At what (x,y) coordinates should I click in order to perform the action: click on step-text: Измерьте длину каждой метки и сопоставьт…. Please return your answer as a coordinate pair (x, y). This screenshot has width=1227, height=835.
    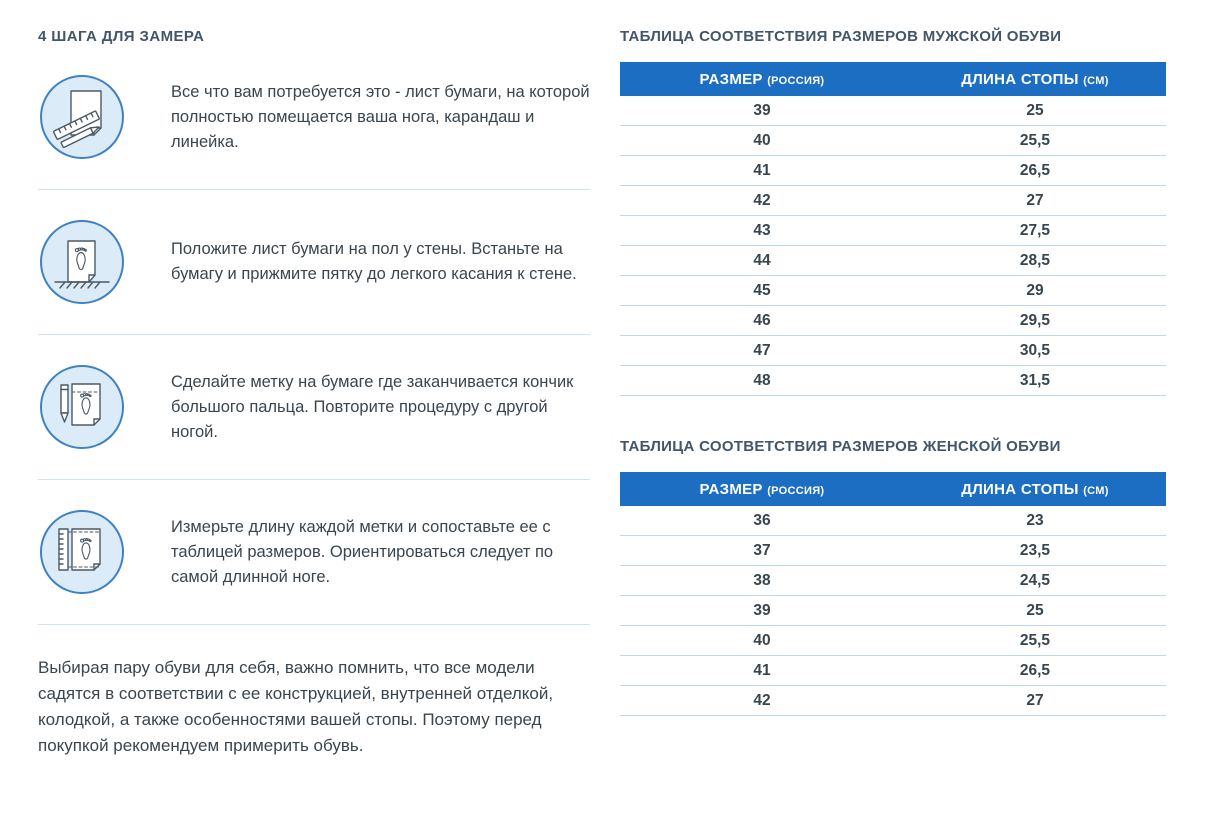
    Looking at the image, I should click on (362, 551).